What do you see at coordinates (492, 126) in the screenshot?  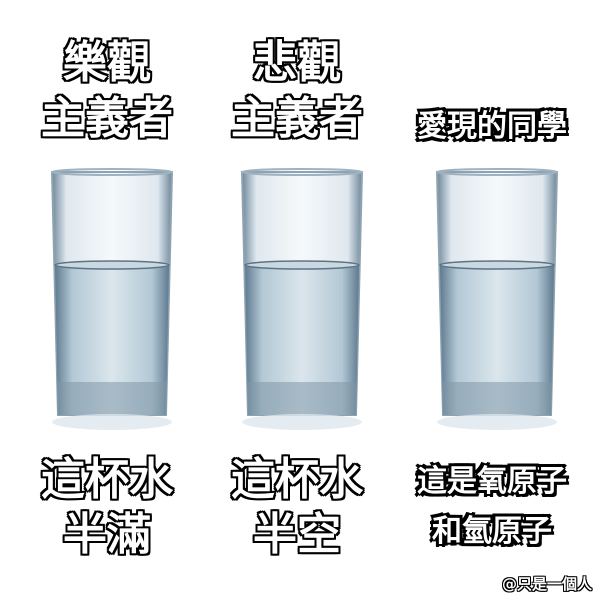 I see `top-caption-line2: 愛現的同學` at bounding box center [492, 126].